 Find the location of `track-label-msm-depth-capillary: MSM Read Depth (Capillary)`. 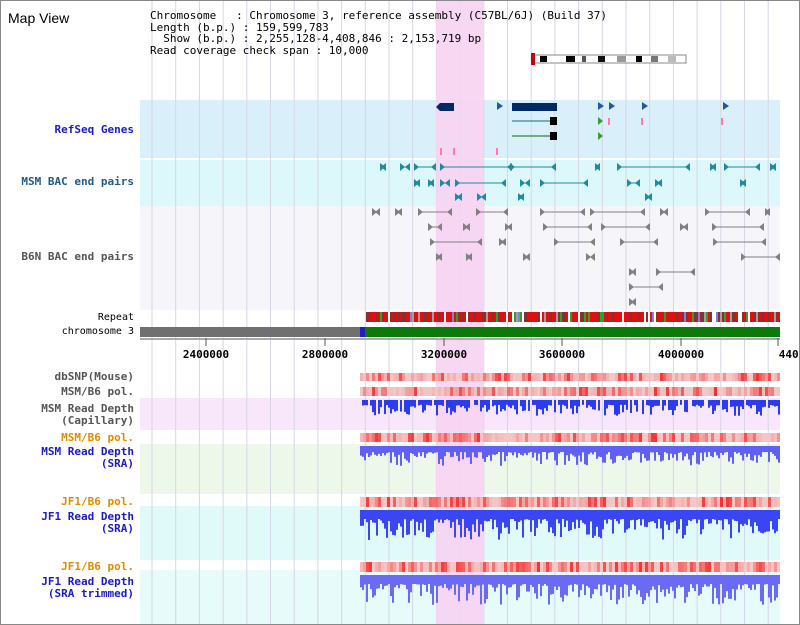

track-label-msm-depth-capillary: MSM Read Depth (Capillary) is located at coordinates (87, 414).